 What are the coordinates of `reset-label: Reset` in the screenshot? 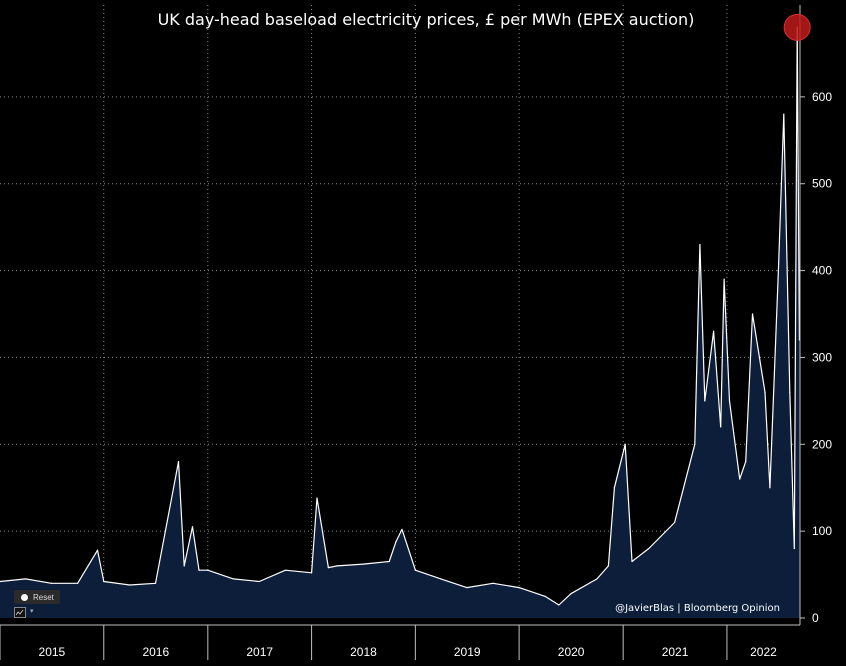 It's located at (43, 597).